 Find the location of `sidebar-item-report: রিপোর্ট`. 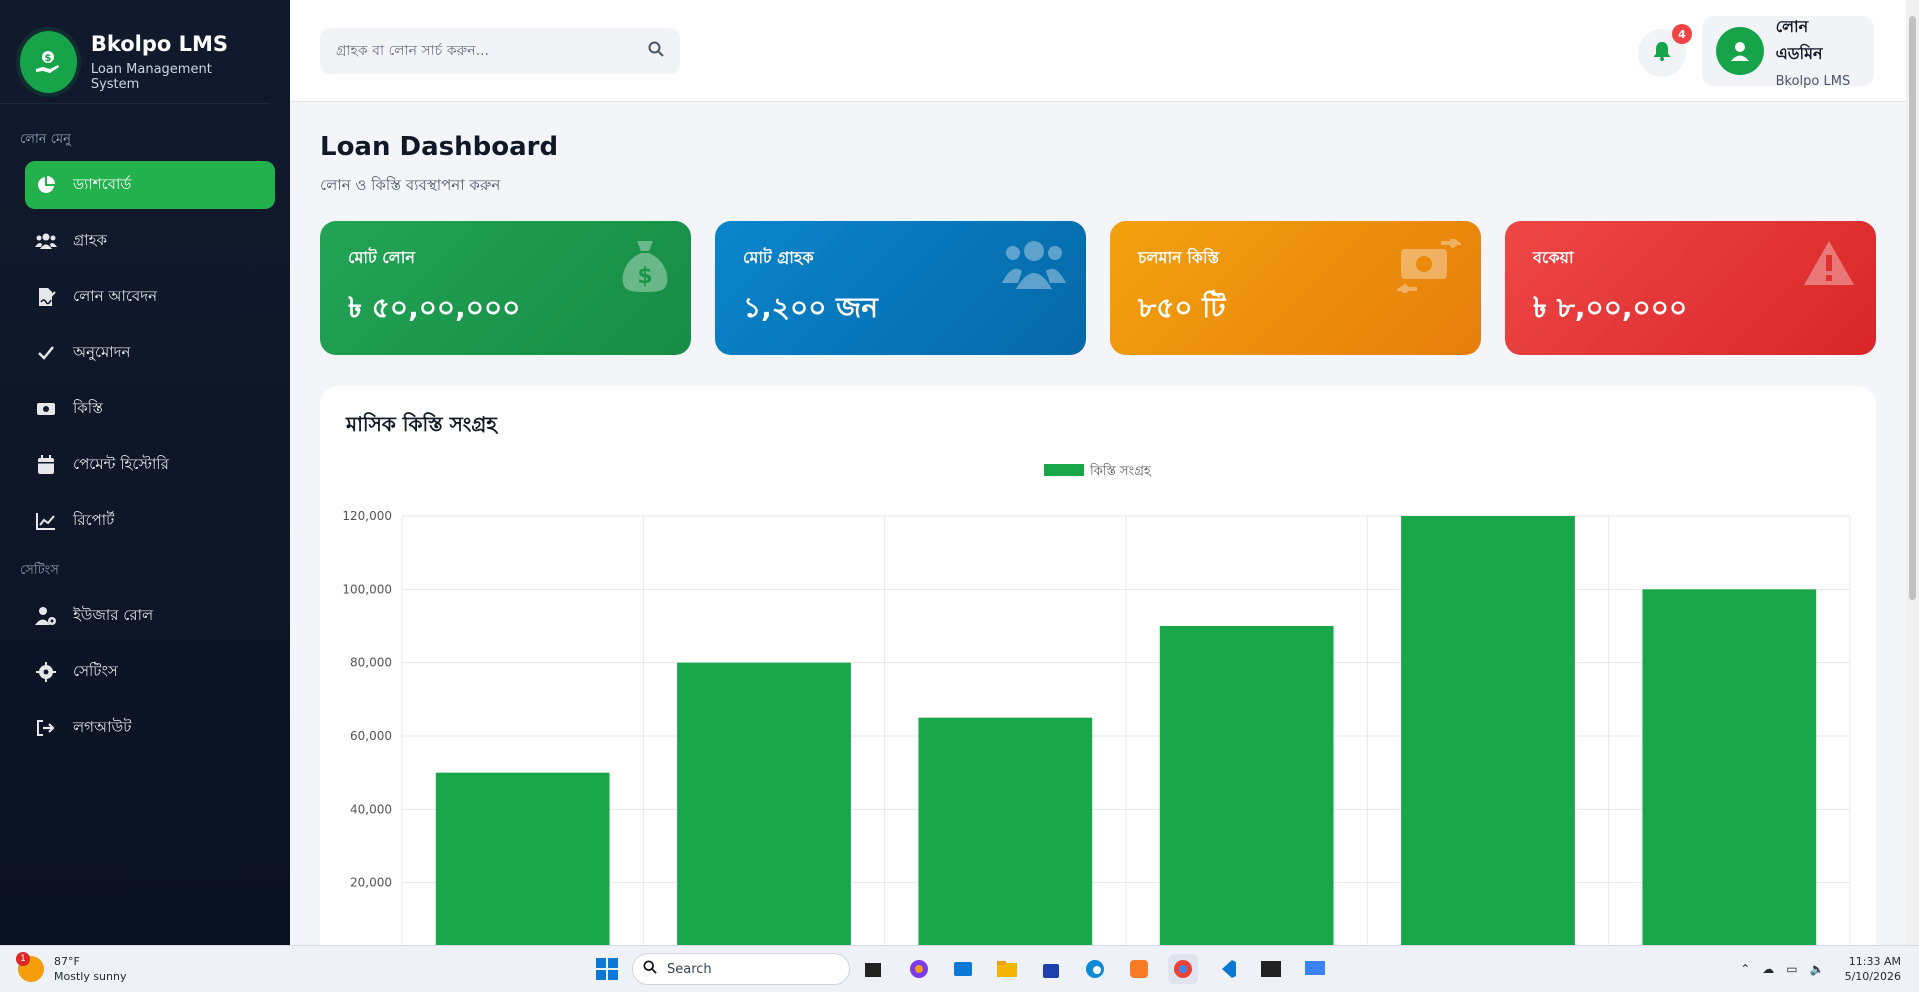

sidebar-item-report: রিপোর্ট is located at coordinates (150, 521).